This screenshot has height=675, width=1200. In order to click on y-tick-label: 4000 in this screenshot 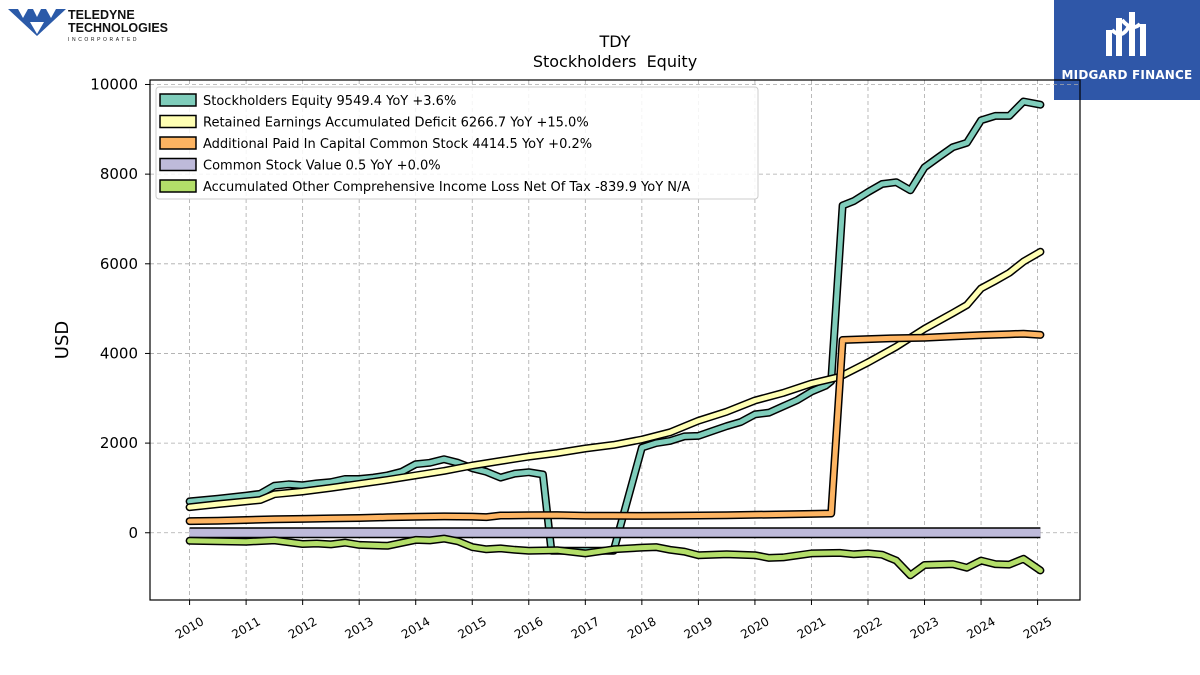, I will do `click(119, 353)`.